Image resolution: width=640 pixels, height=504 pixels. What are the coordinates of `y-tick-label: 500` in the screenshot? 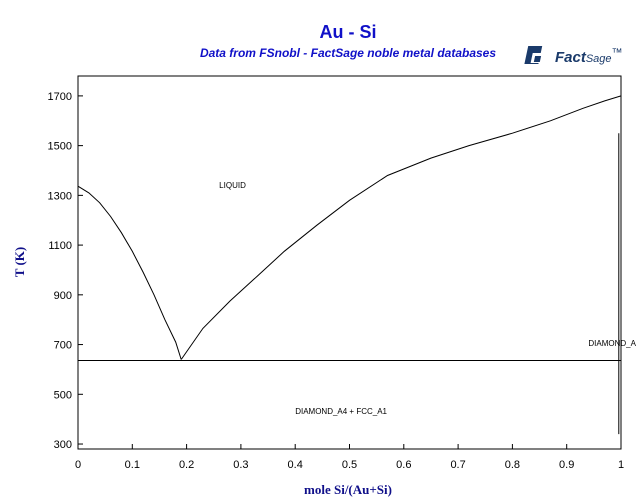 It's located at (63, 395).